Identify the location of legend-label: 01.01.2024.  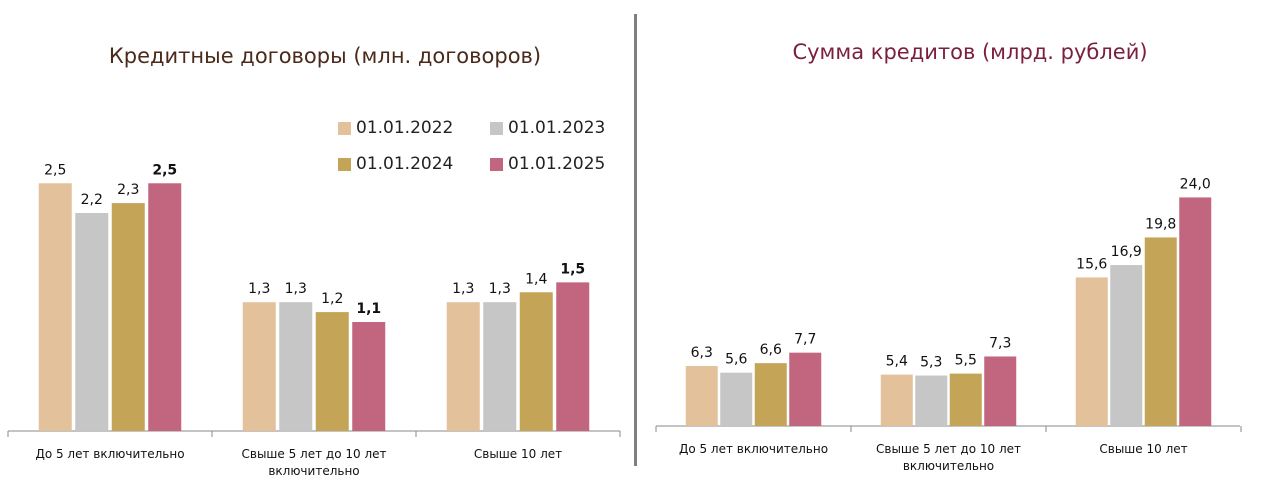
(405, 164).